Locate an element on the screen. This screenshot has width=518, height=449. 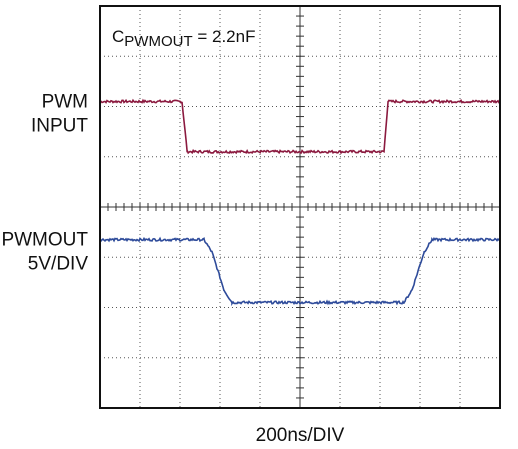
pwmout-label-line2: 5V/DIV is located at coordinates (58, 264).